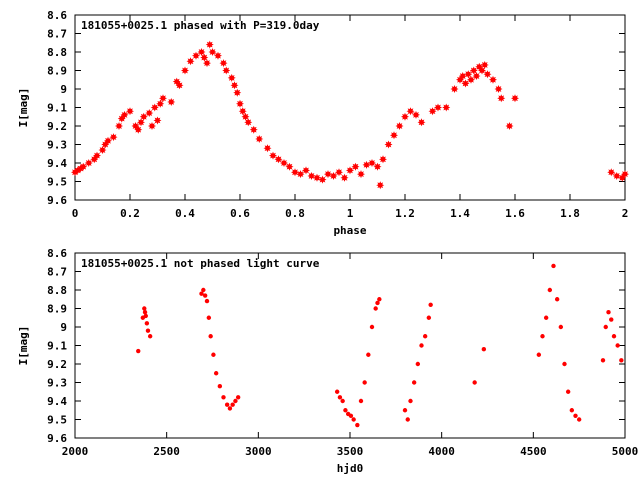  What do you see at coordinates (57, 108) in the screenshot?
I see `phased-y-tick-label: 9.1` at bounding box center [57, 108].